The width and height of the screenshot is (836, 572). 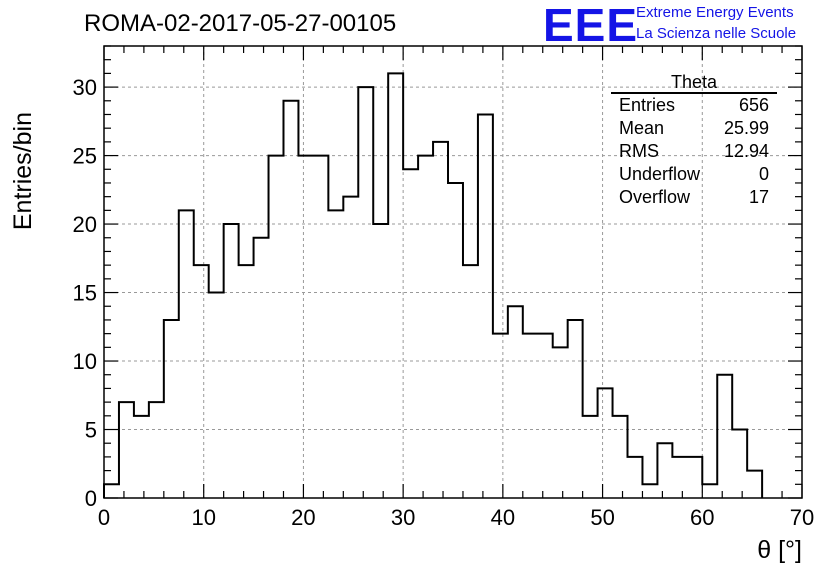 I want to click on x-tick-label: 50, so click(x=602, y=517).